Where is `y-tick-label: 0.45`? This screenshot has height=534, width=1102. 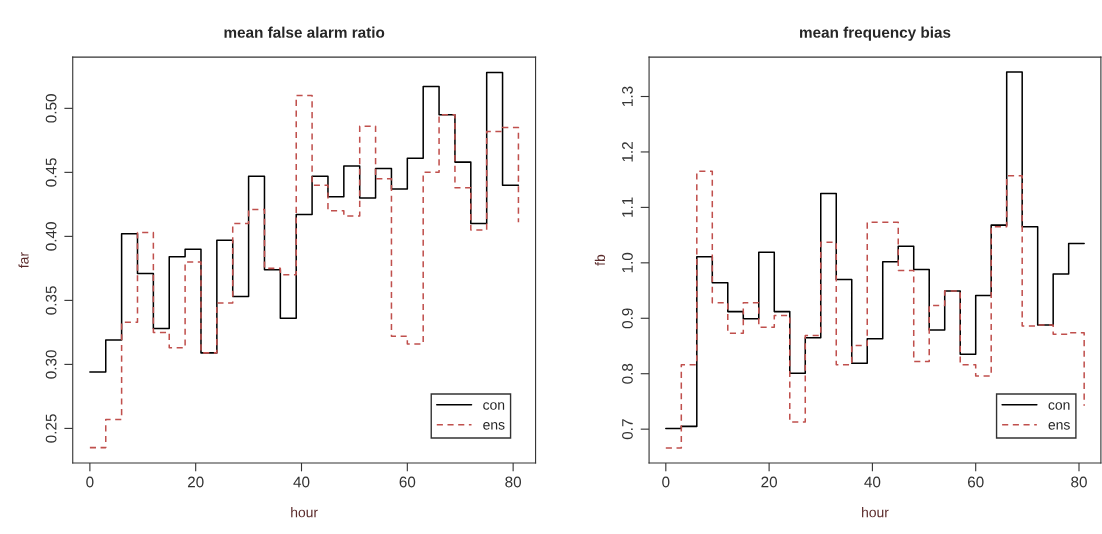 y-tick-label: 0.45 is located at coordinates (51, 172).